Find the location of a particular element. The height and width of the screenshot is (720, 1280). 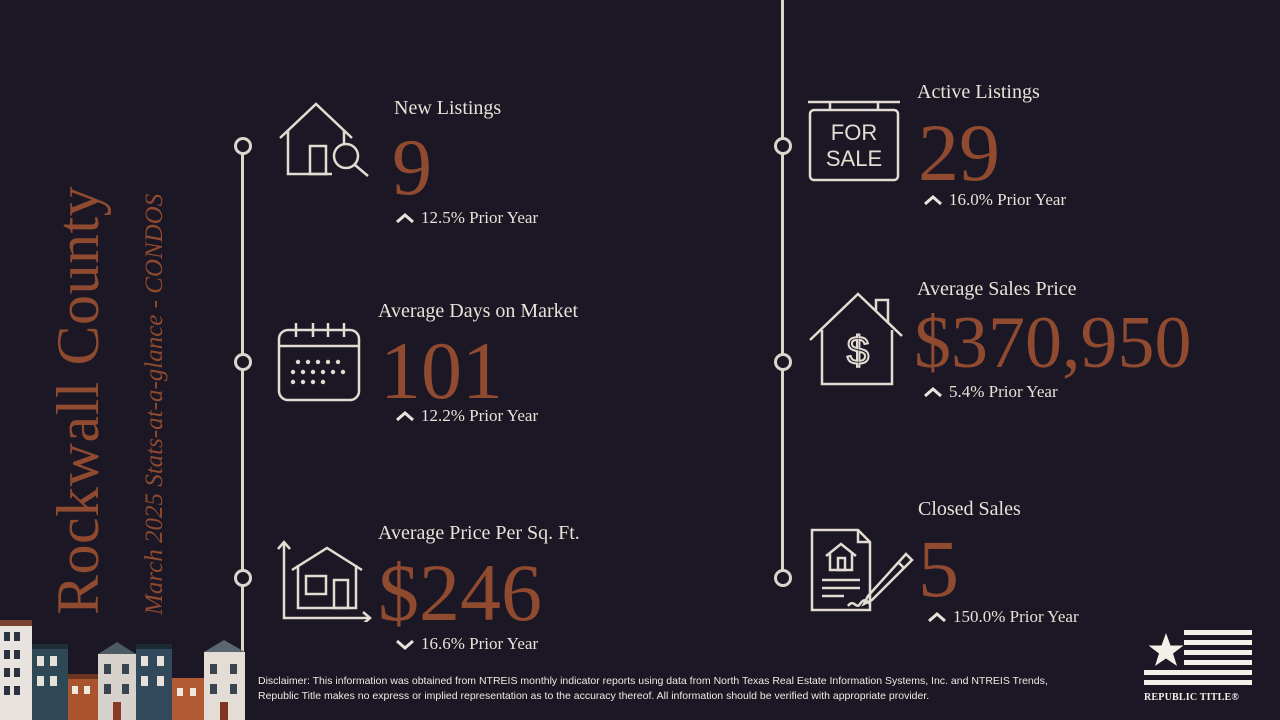

timeline-right is located at coordinates (782, 290).